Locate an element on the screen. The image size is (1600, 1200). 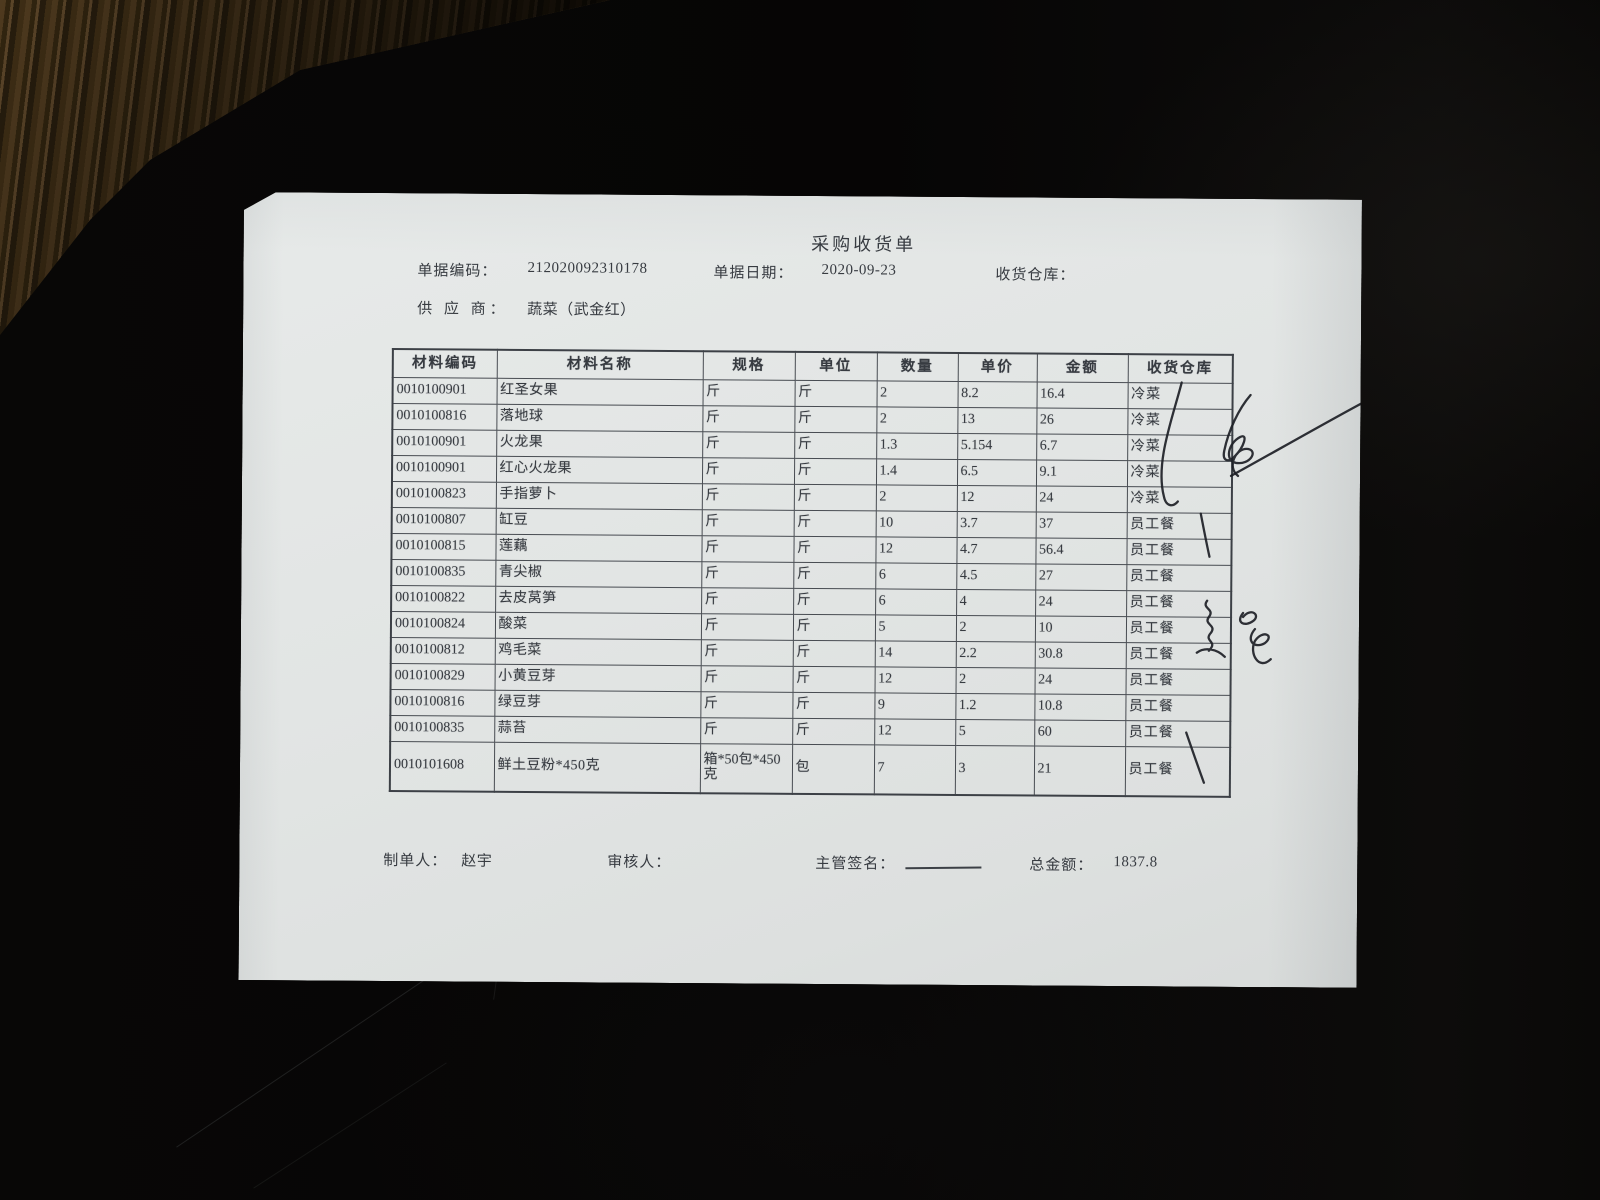
cell-name: 手指萝卜 is located at coordinates (599, 495).